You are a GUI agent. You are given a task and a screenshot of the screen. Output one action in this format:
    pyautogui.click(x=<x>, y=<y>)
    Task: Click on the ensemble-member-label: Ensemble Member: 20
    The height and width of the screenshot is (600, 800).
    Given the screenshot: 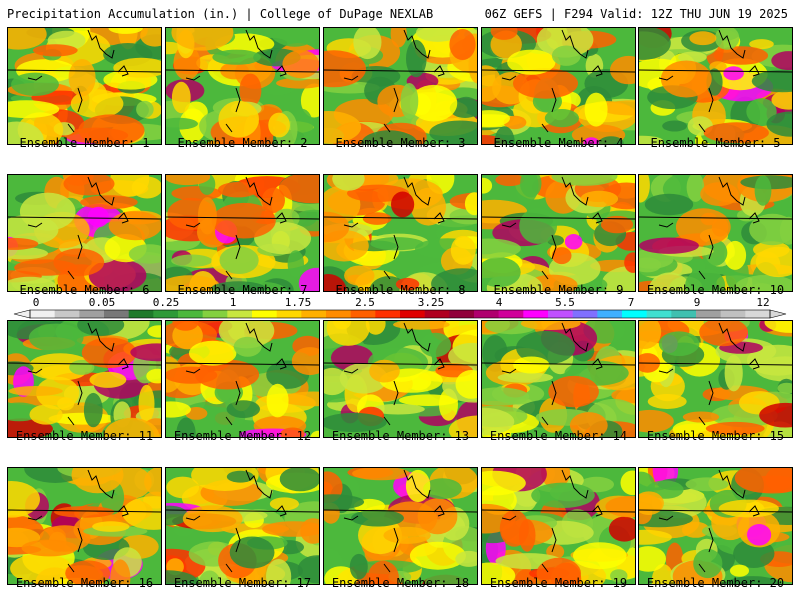 What is the action you would take?
    pyautogui.click(x=715, y=583)
    